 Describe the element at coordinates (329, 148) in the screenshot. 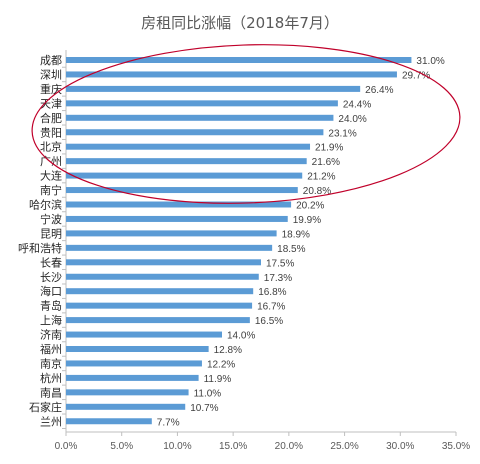

I see `data-label: 21.9%` at that location.